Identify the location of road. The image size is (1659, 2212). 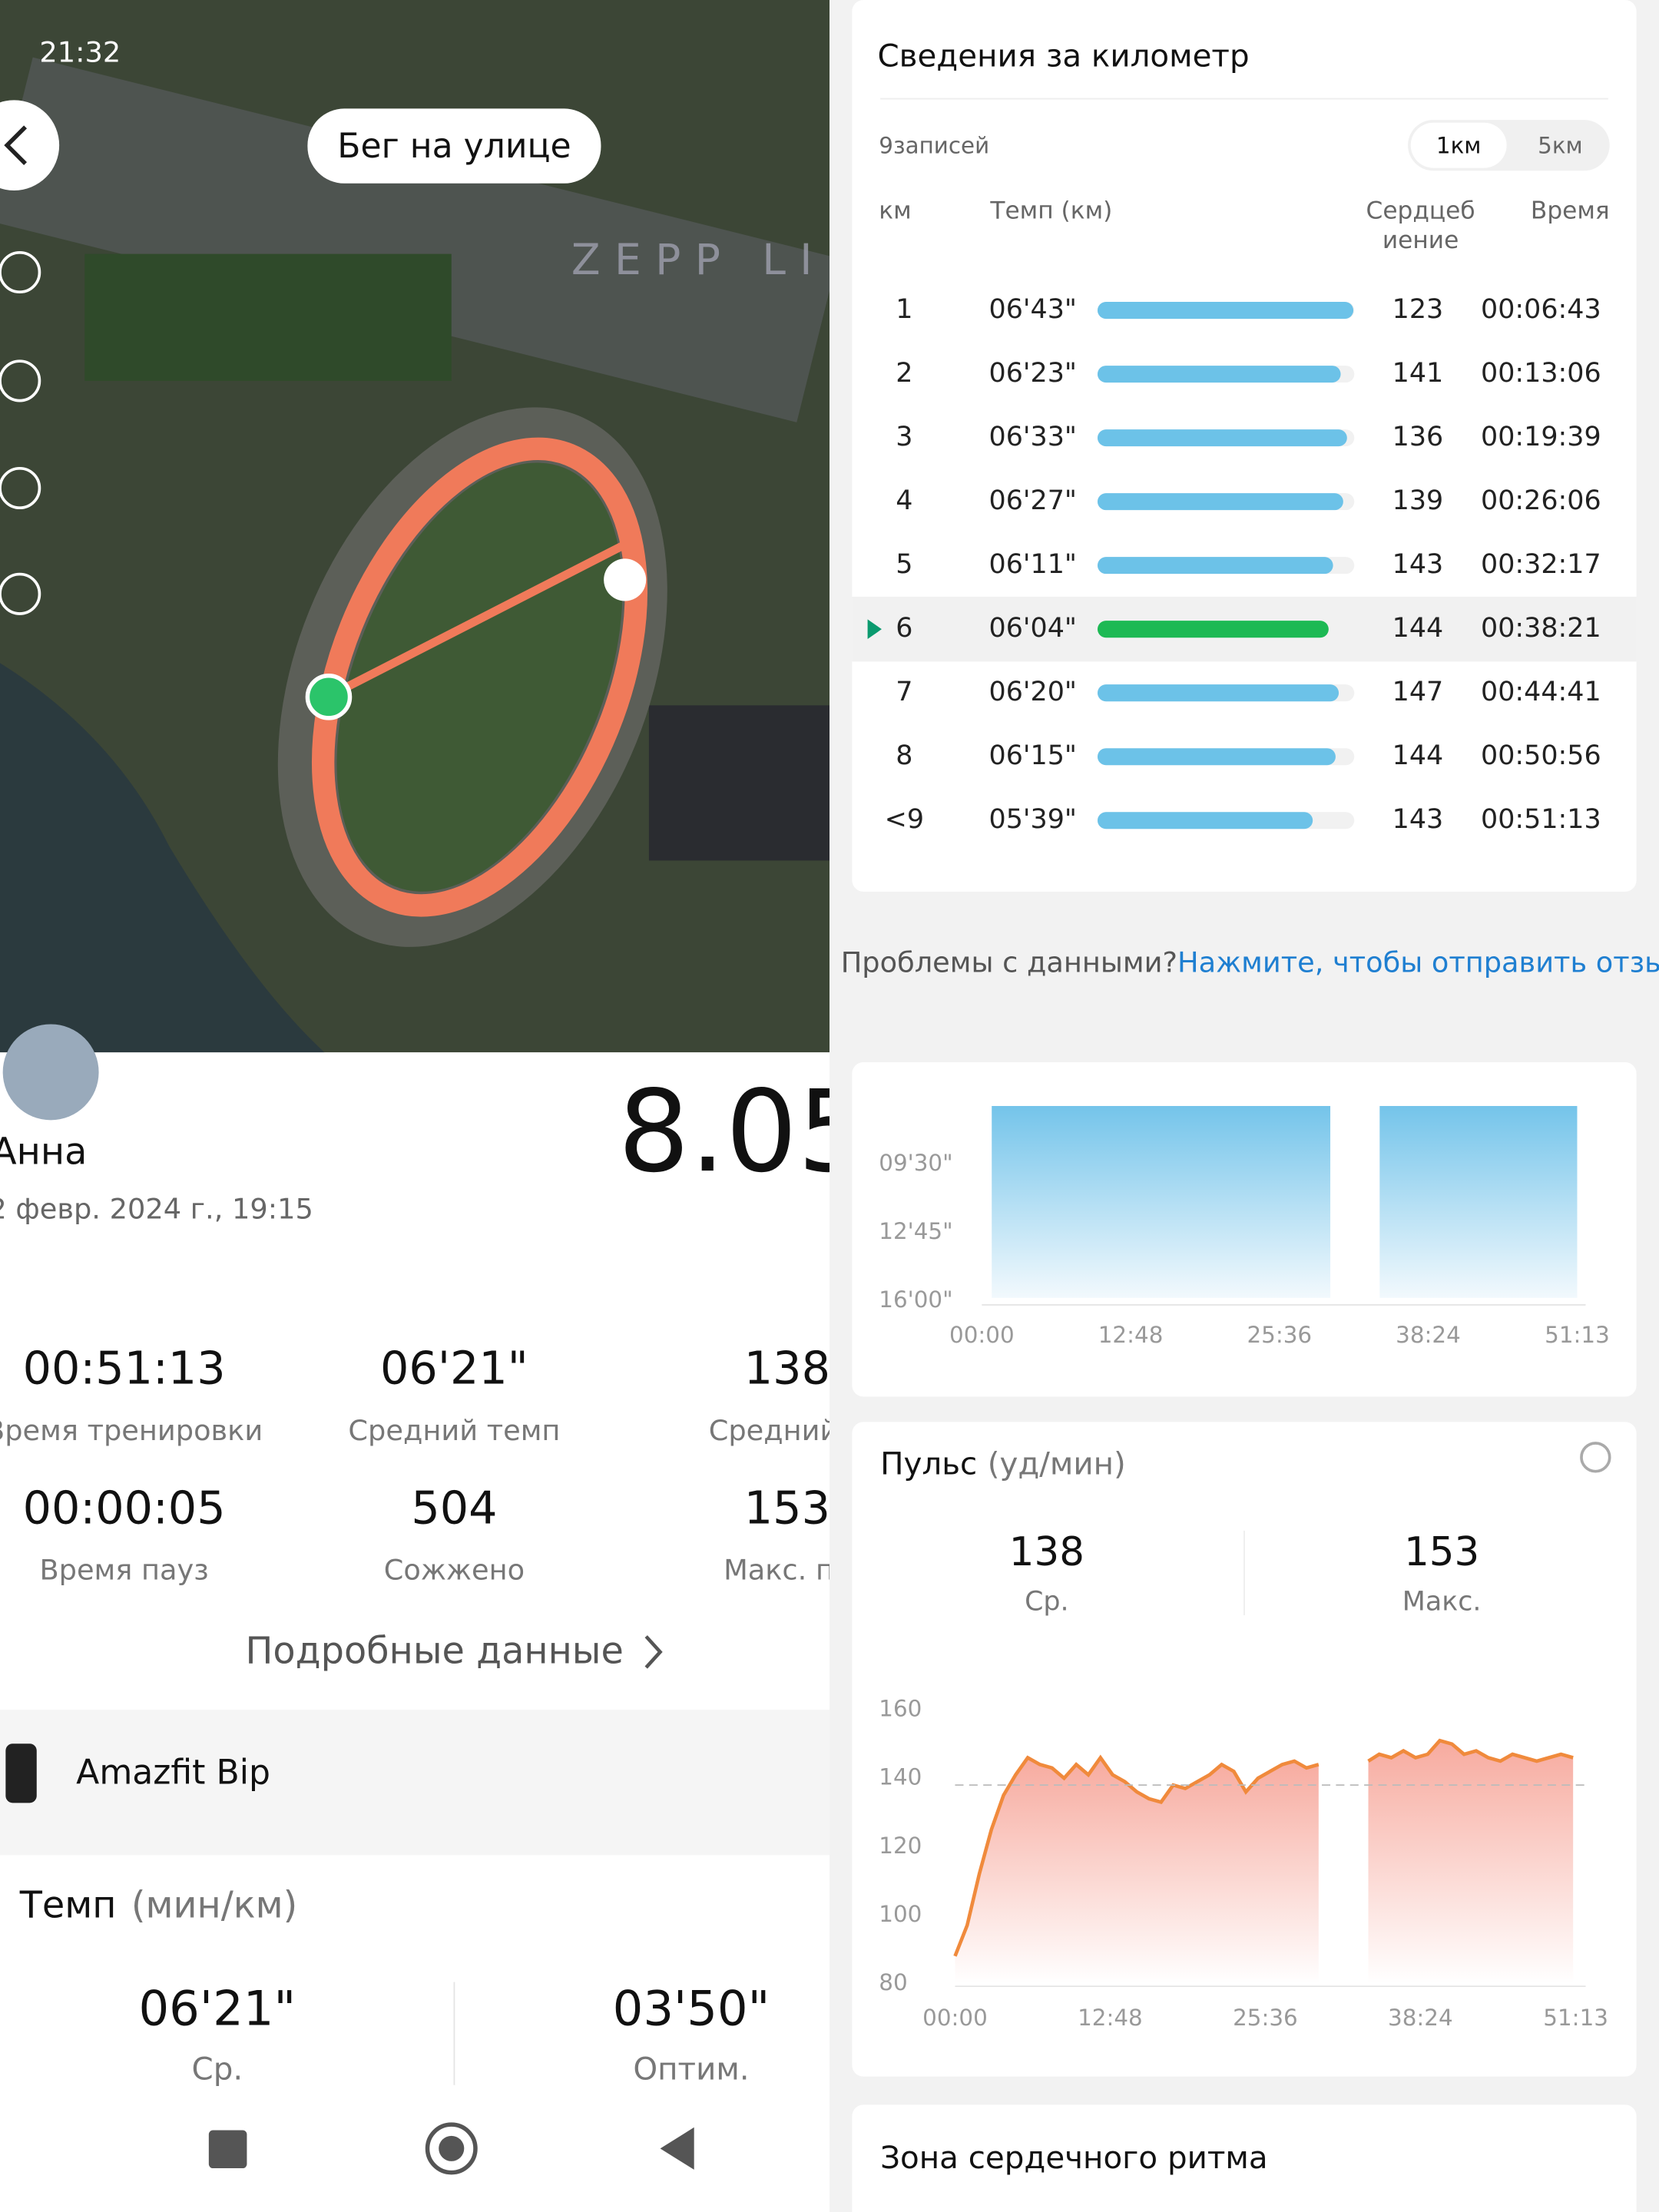
(415, 240).